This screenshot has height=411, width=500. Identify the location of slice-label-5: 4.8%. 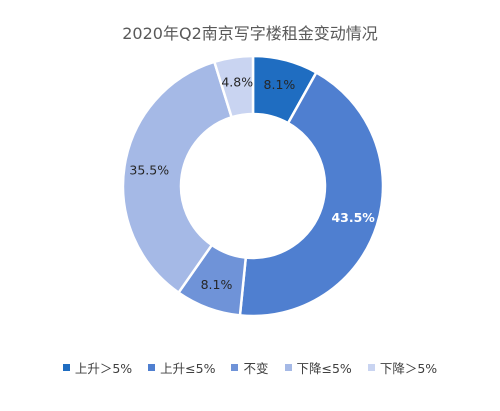
(237, 82).